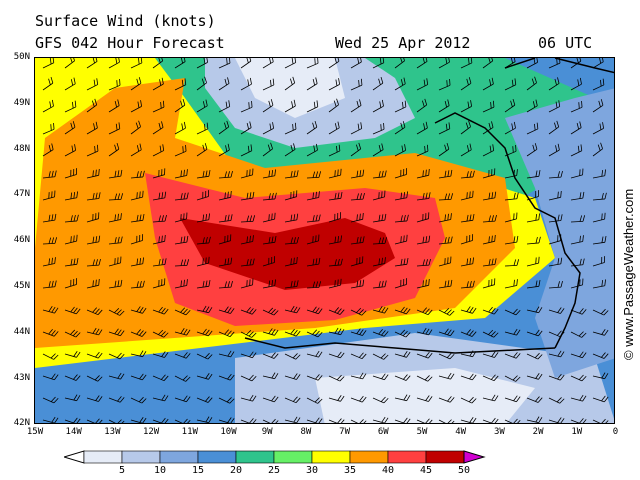  Describe the element at coordinates (21, 194) in the screenshot. I see `lat-tick-label: 47N` at that location.